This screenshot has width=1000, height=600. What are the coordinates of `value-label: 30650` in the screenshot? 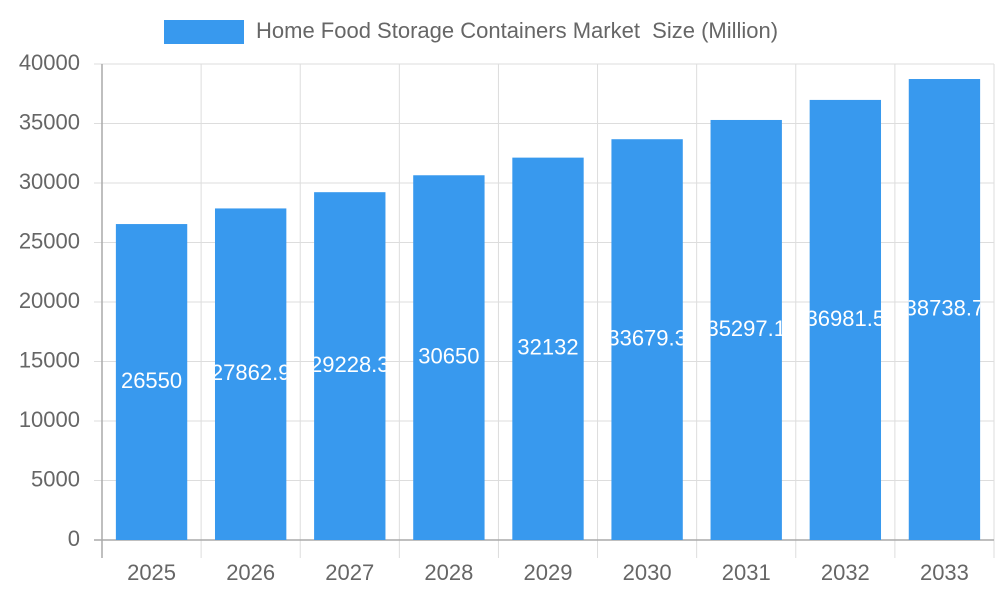 It's located at (448, 355).